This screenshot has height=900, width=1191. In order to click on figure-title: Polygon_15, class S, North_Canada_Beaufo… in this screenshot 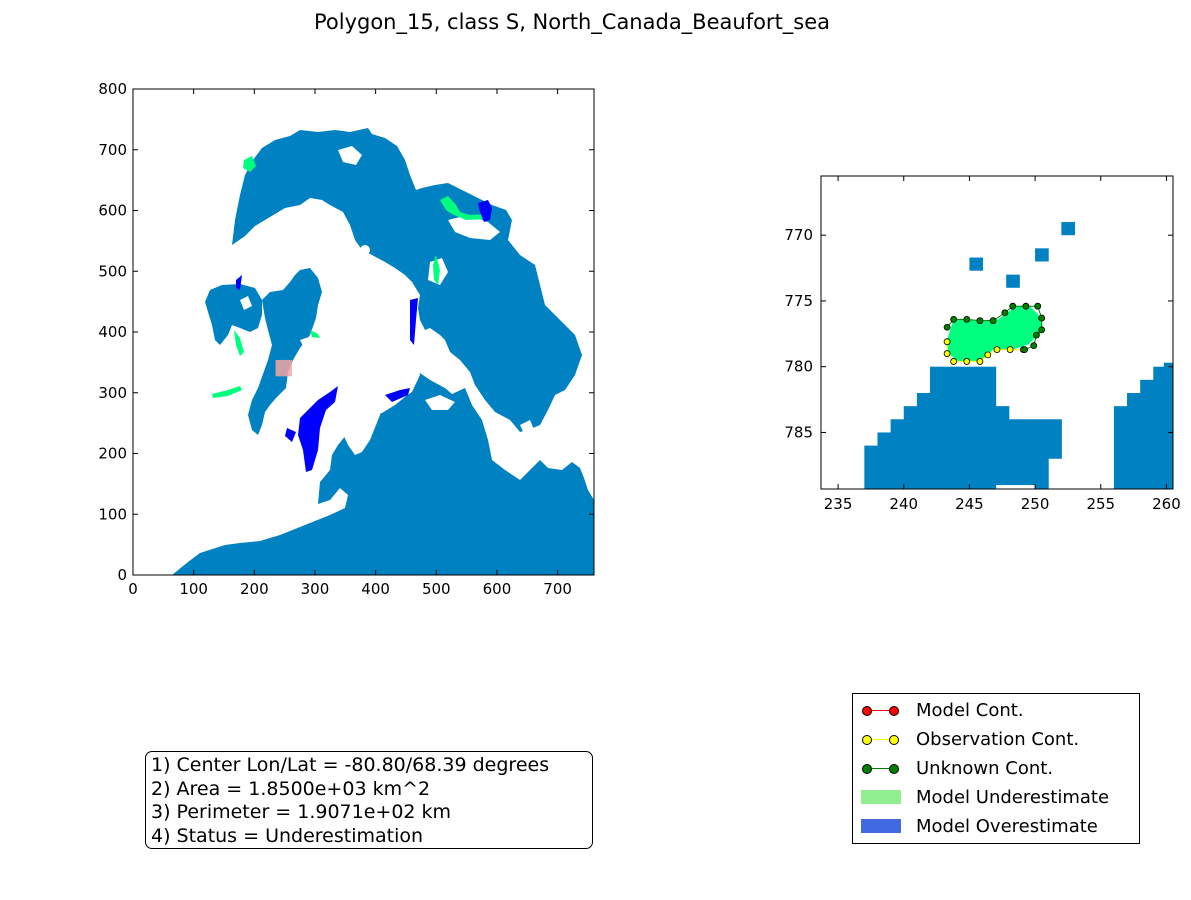, I will do `click(572, 22)`.